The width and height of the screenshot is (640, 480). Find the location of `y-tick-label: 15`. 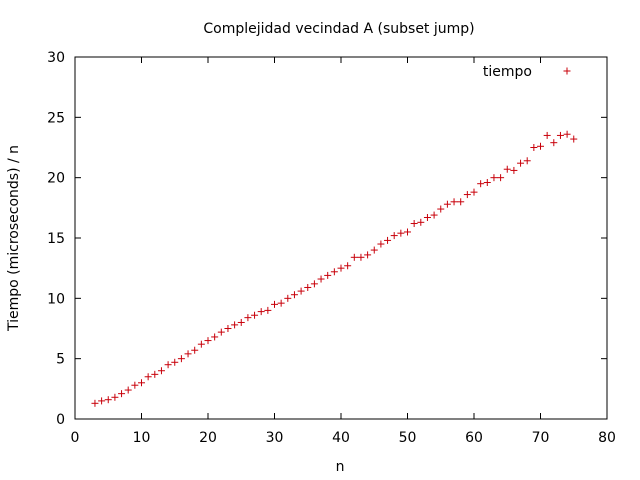

y-tick-label: 15 is located at coordinates (56, 239).